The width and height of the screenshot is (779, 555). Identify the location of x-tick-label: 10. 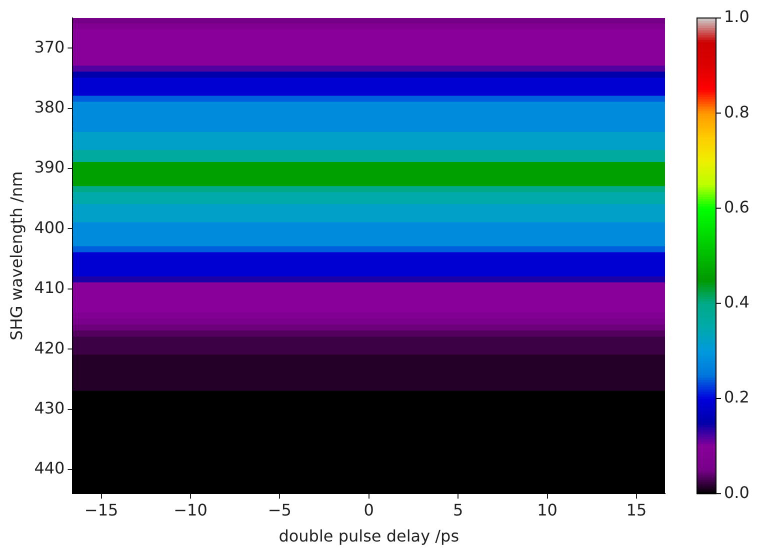
(547, 510).